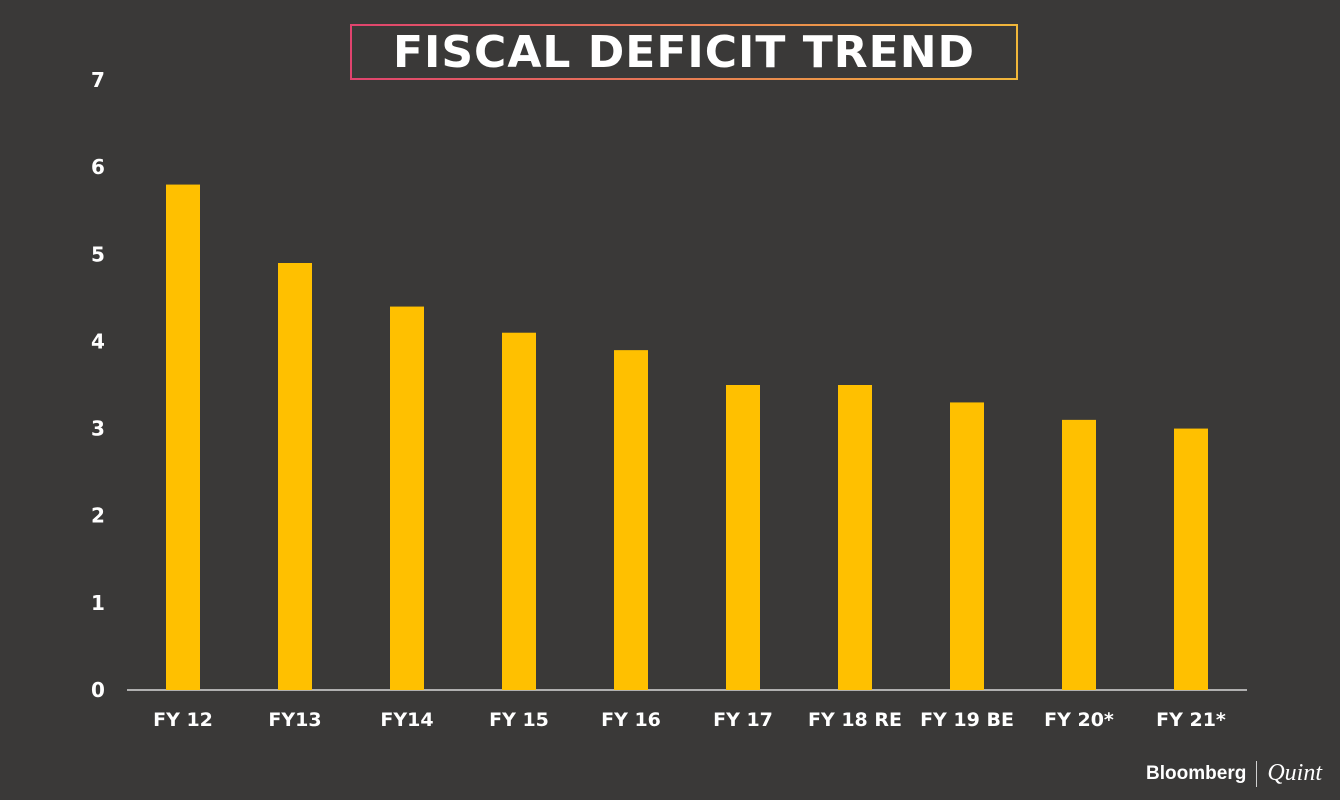 The image size is (1340, 800). I want to click on x-category-label: FY 19 BE, so click(967, 720).